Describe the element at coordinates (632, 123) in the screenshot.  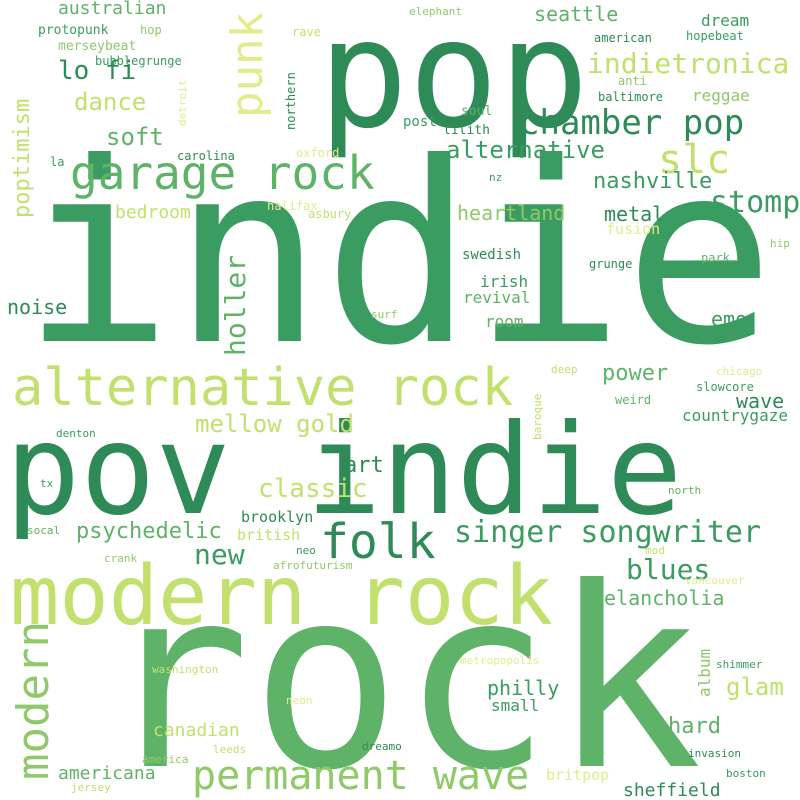
I see `word-chamber-pop: chamber pop` at that location.